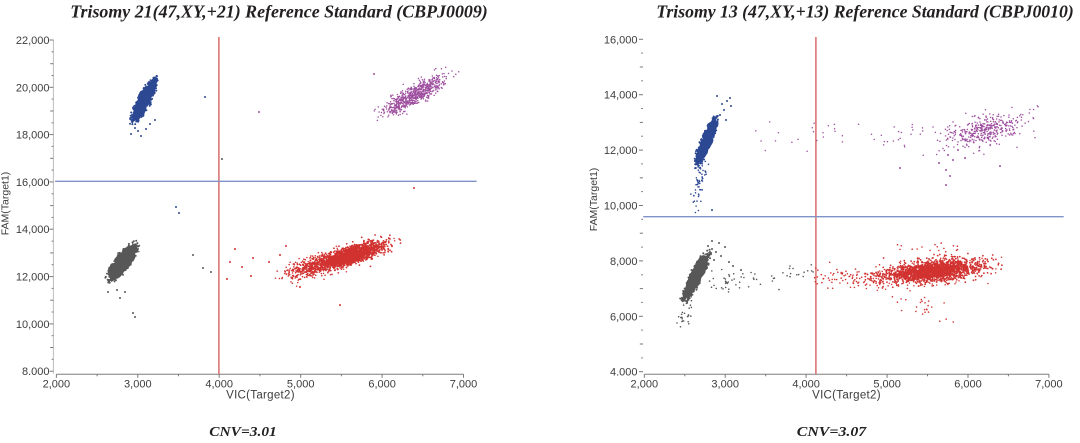 This screenshot has width=1080, height=443. Describe the element at coordinates (624, 373) in the screenshot. I see `svg-text: 4.000` at that location.